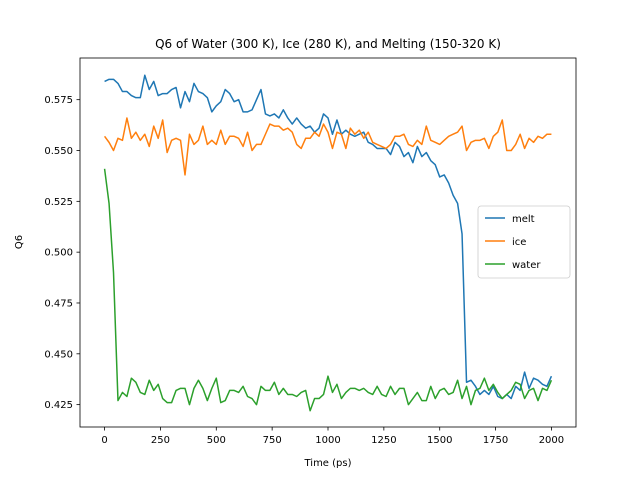 The image size is (640, 480). Describe the element at coordinates (58, 202) in the screenshot. I see `y-tick-label: 0.525` at that location.